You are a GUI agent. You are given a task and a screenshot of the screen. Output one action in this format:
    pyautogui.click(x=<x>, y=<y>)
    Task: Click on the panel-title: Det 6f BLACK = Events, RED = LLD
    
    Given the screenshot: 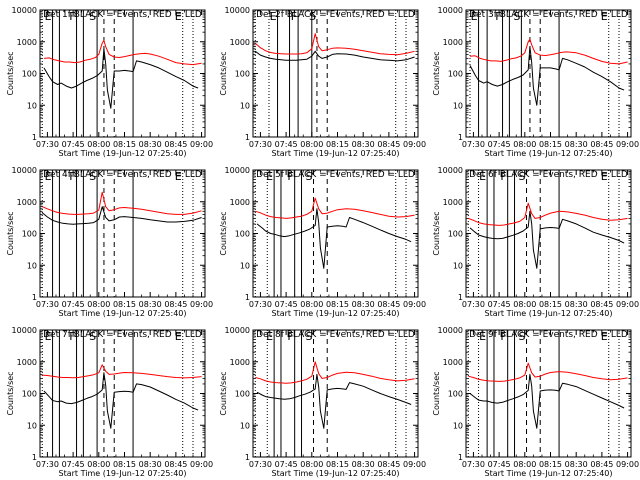 What is the action you would take?
    pyautogui.click(x=548, y=175)
    